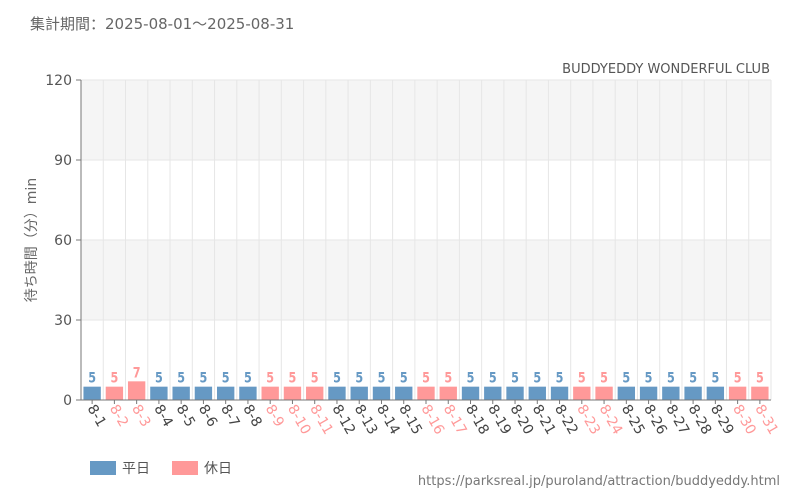 Image resolution: width=800 pixels, height=500 pixels. Describe the element at coordinates (136, 469) in the screenshot. I see `legend-label-weekday: 平日` at that location.